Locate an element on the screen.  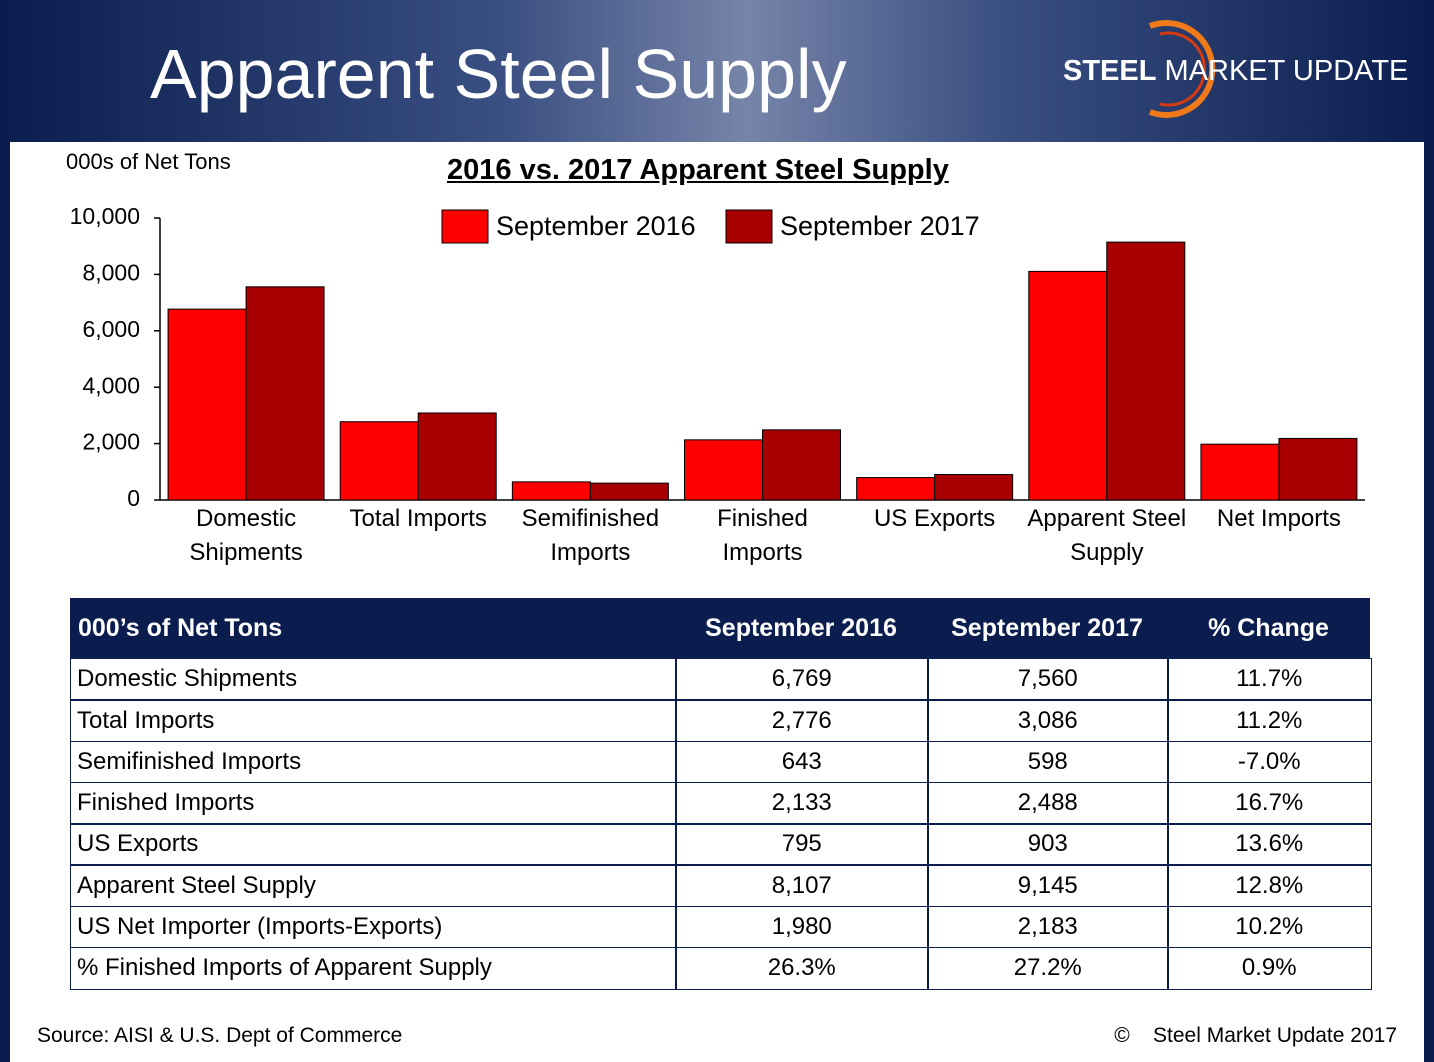
y-tick-label: 4,000 is located at coordinates (111, 385).